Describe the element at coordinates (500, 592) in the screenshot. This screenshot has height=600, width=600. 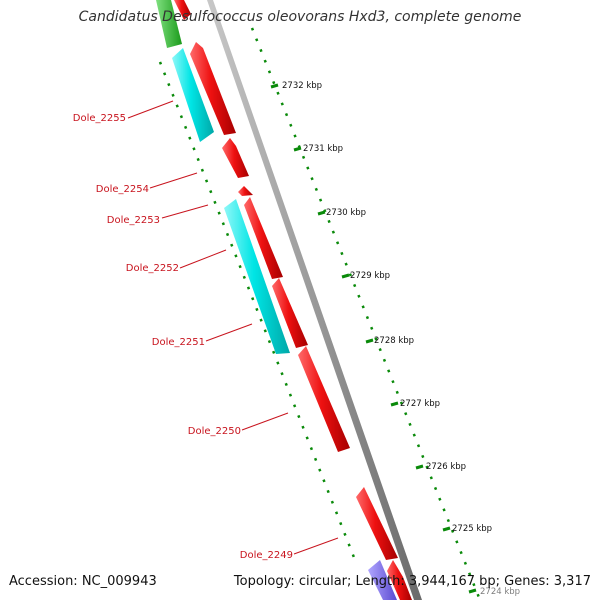
I see `scale-label-2724: 2724 kbp` at that location.